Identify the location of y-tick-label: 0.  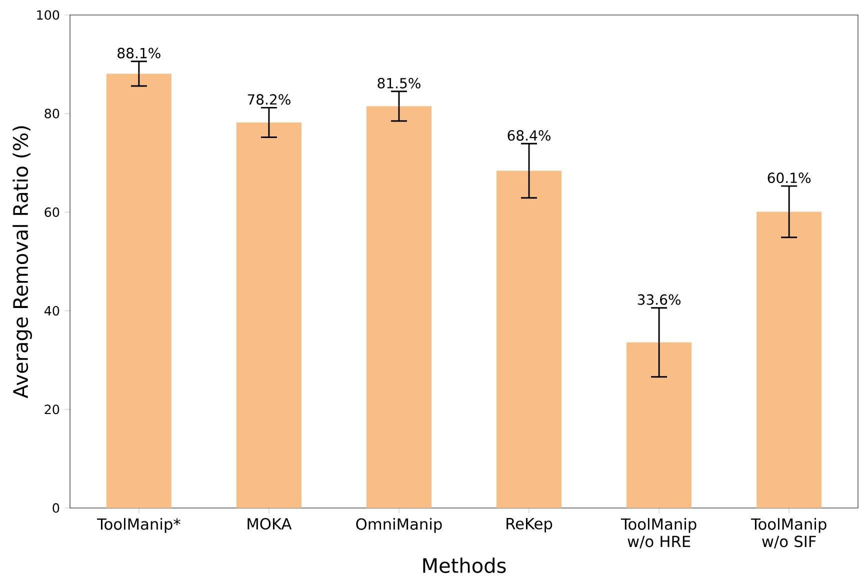
(56, 508).